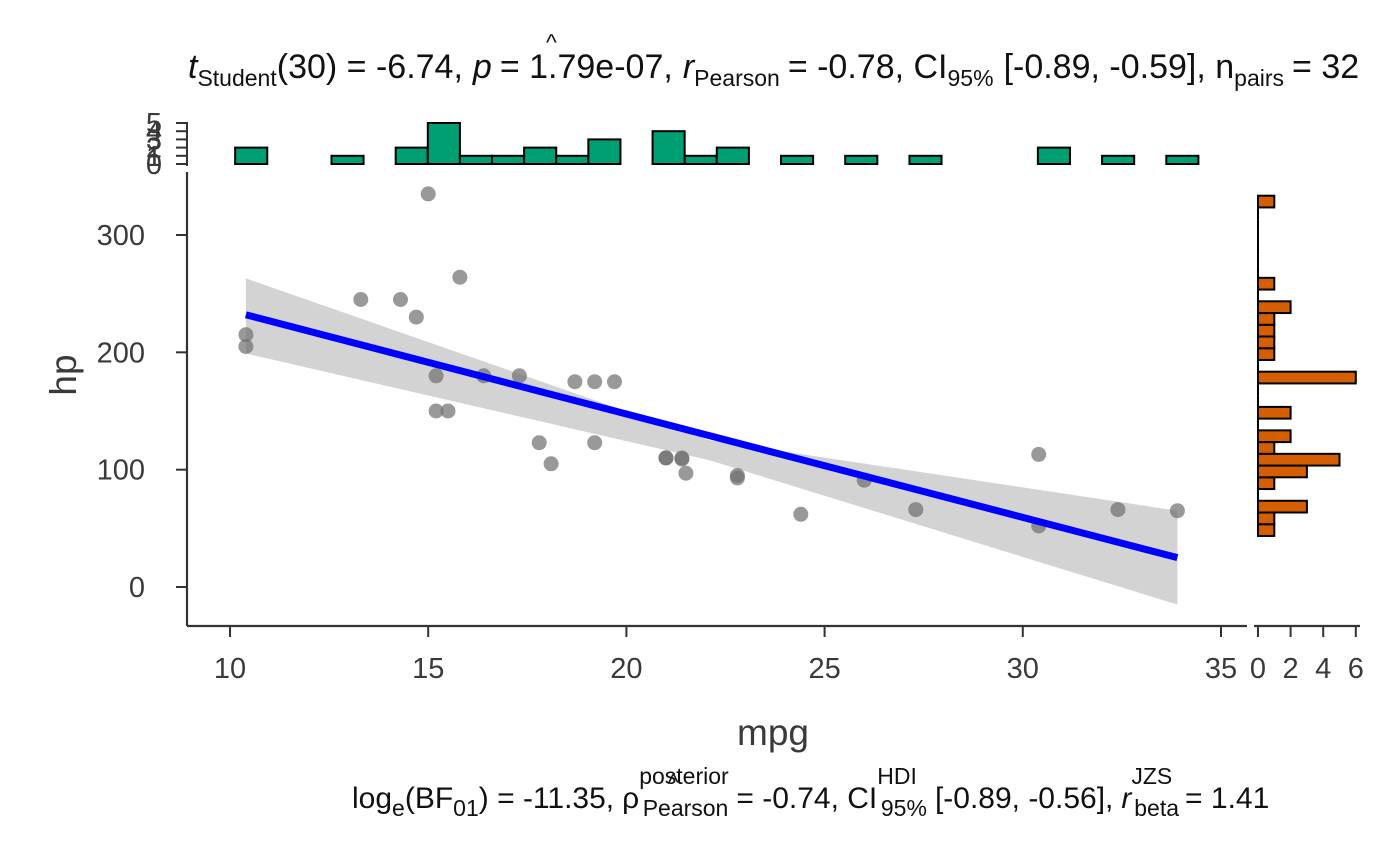 Image resolution: width=1400 pixels, height=865 pixels. I want to click on caption-rho: ρ, so click(630, 798).